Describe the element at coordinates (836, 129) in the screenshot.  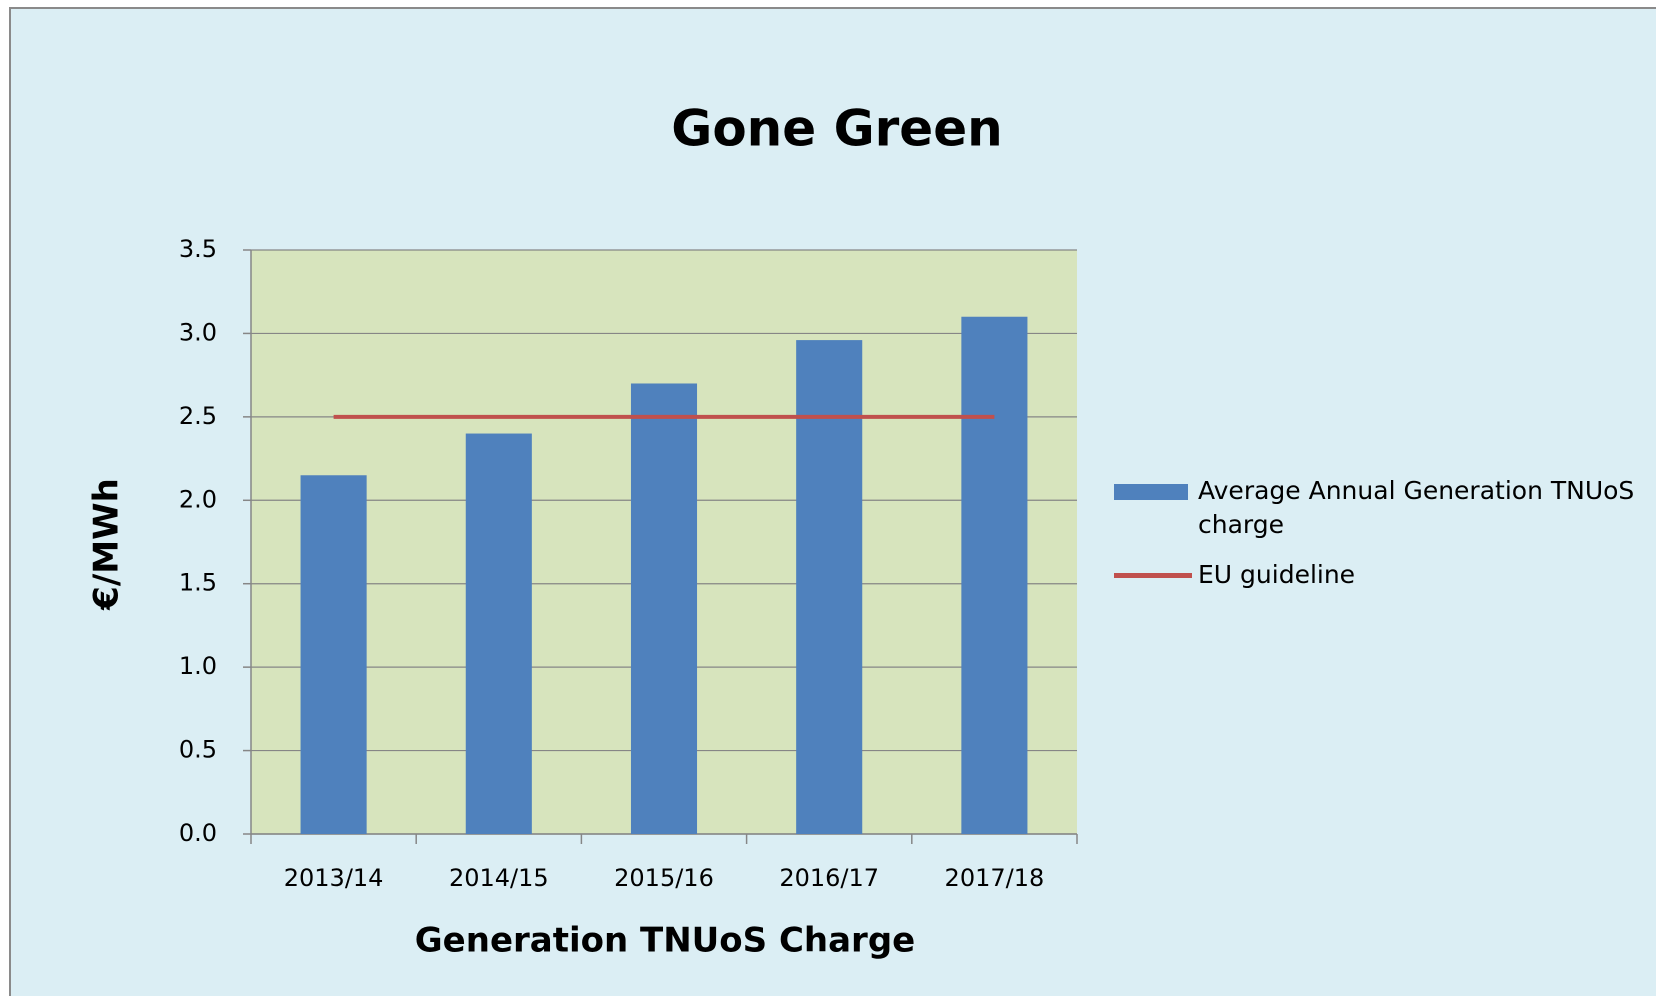
I see `chart-title: Gone Green` at that location.